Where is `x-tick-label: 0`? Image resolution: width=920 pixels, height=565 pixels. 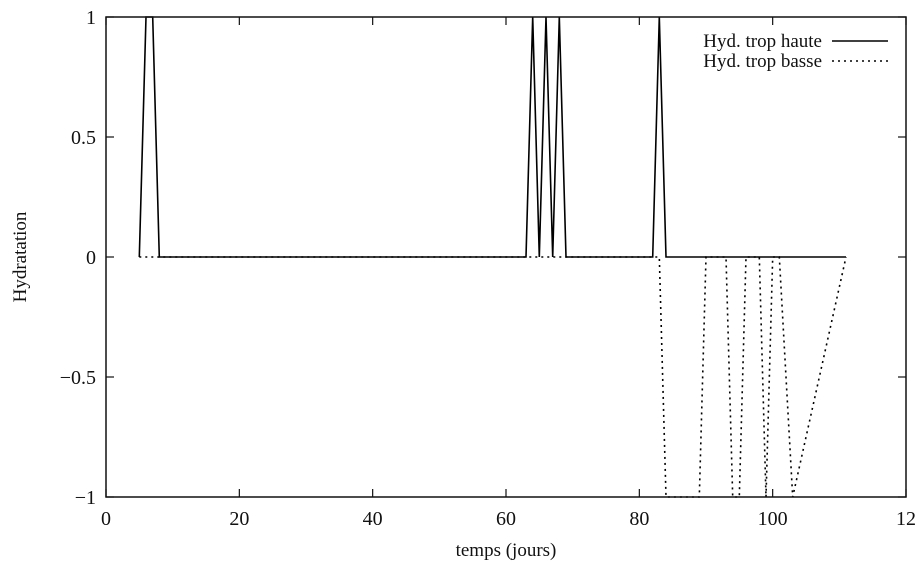 x-tick-label: 0 is located at coordinates (106, 519).